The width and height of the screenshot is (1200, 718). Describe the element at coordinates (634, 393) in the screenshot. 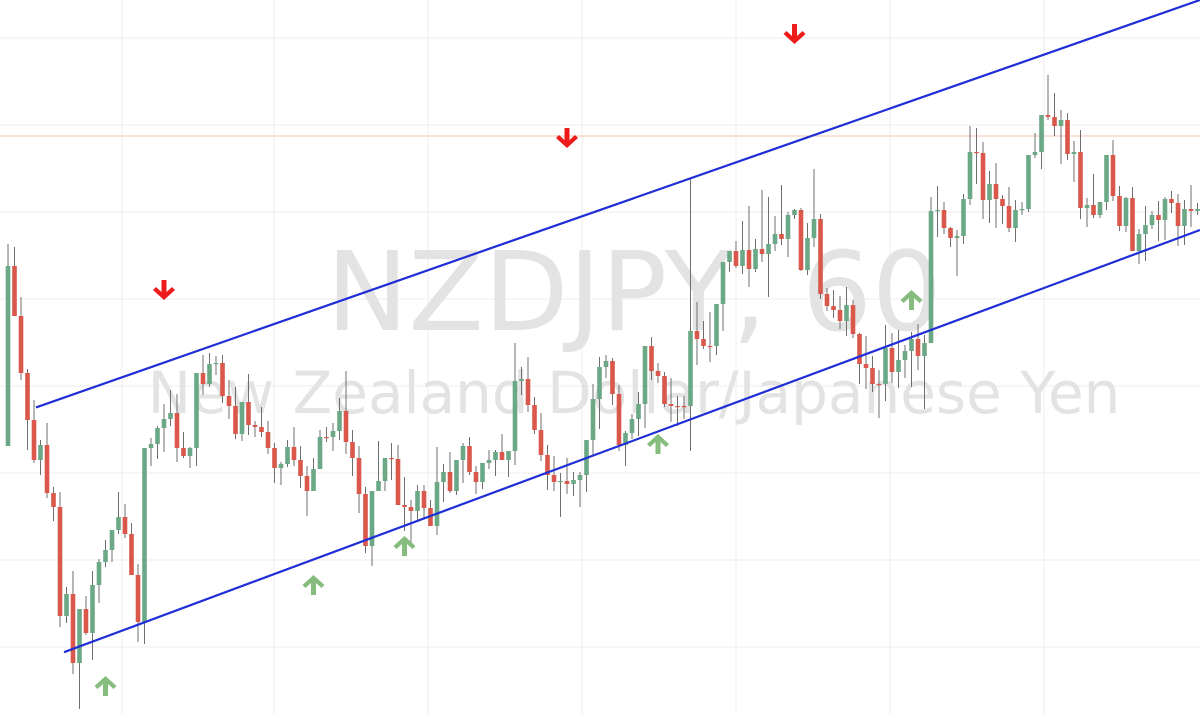

I see `watermark-name: New Zealand Dollar/Japanese Yen` at that location.